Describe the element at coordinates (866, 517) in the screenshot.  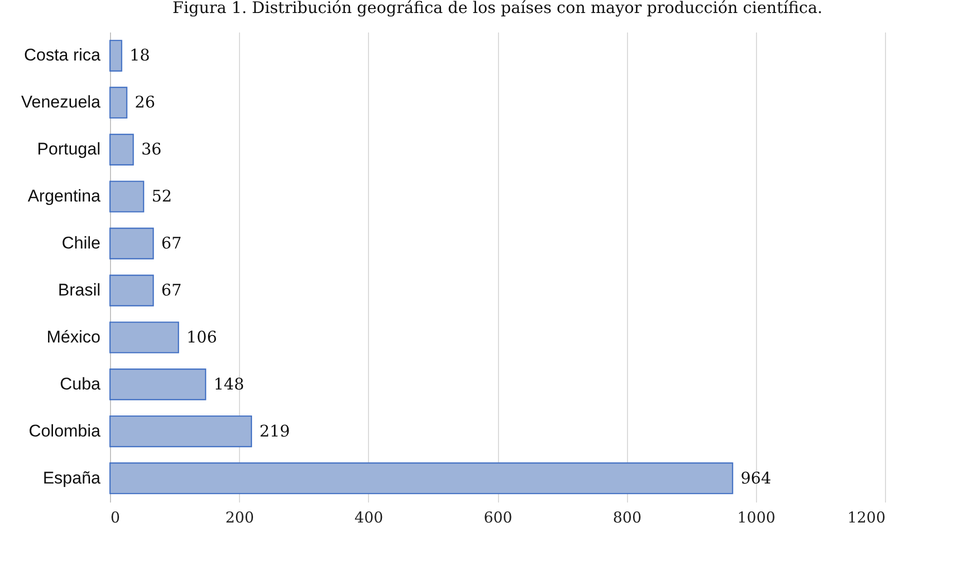
I see `x-tick-label: 1200` at that location.